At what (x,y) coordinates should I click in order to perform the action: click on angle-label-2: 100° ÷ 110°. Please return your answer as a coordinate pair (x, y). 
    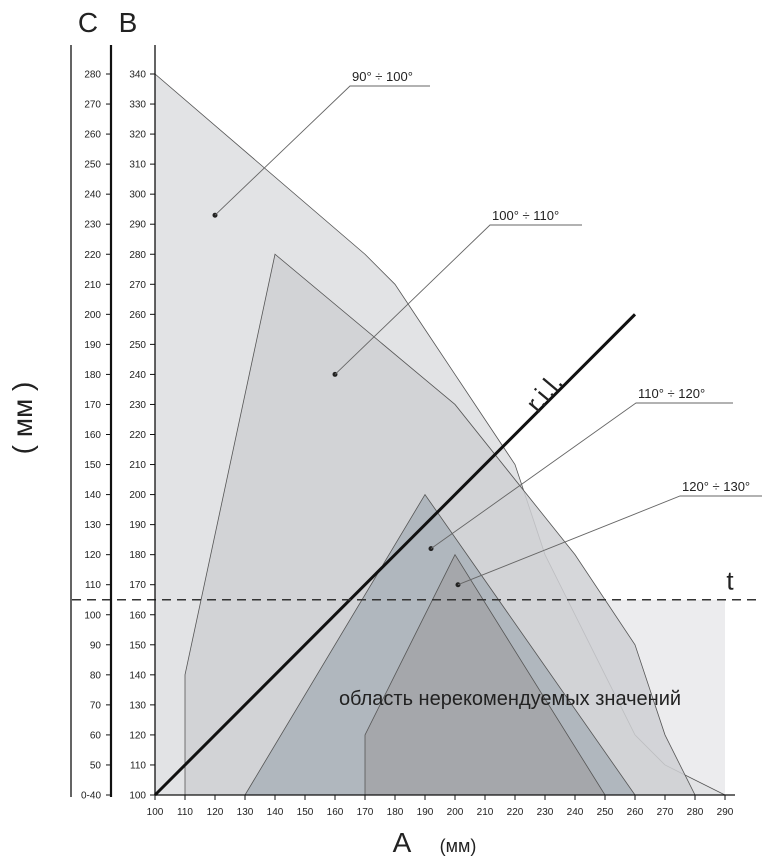
    Looking at the image, I should click on (525, 215).